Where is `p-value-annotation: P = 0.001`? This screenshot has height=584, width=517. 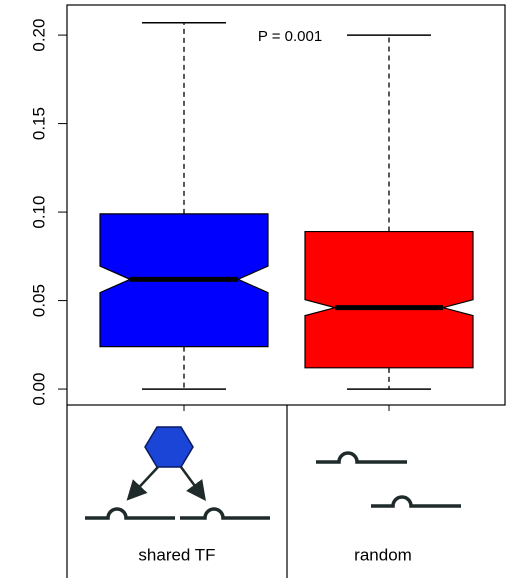
p-value-annotation: P = 0.001 is located at coordinates (290, 36).